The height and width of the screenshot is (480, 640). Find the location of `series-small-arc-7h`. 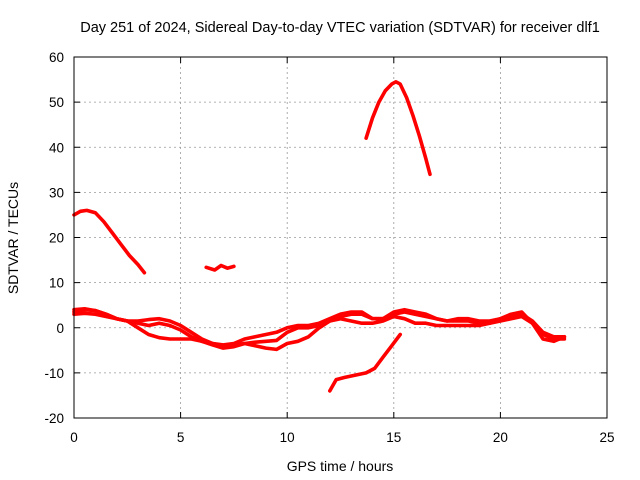

series-small-arc-7h is located at coordinates (220, 267).